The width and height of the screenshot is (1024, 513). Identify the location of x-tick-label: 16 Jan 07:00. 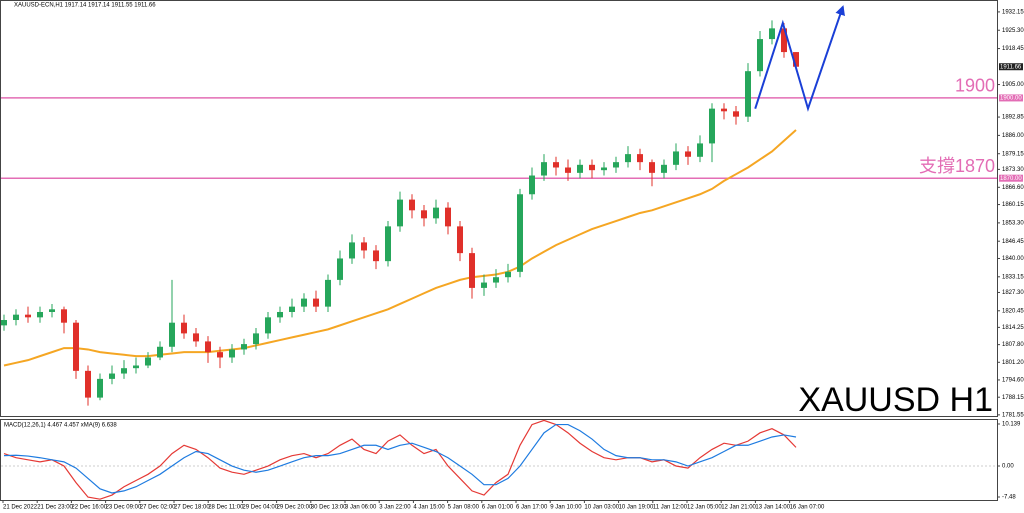
(807, 508).